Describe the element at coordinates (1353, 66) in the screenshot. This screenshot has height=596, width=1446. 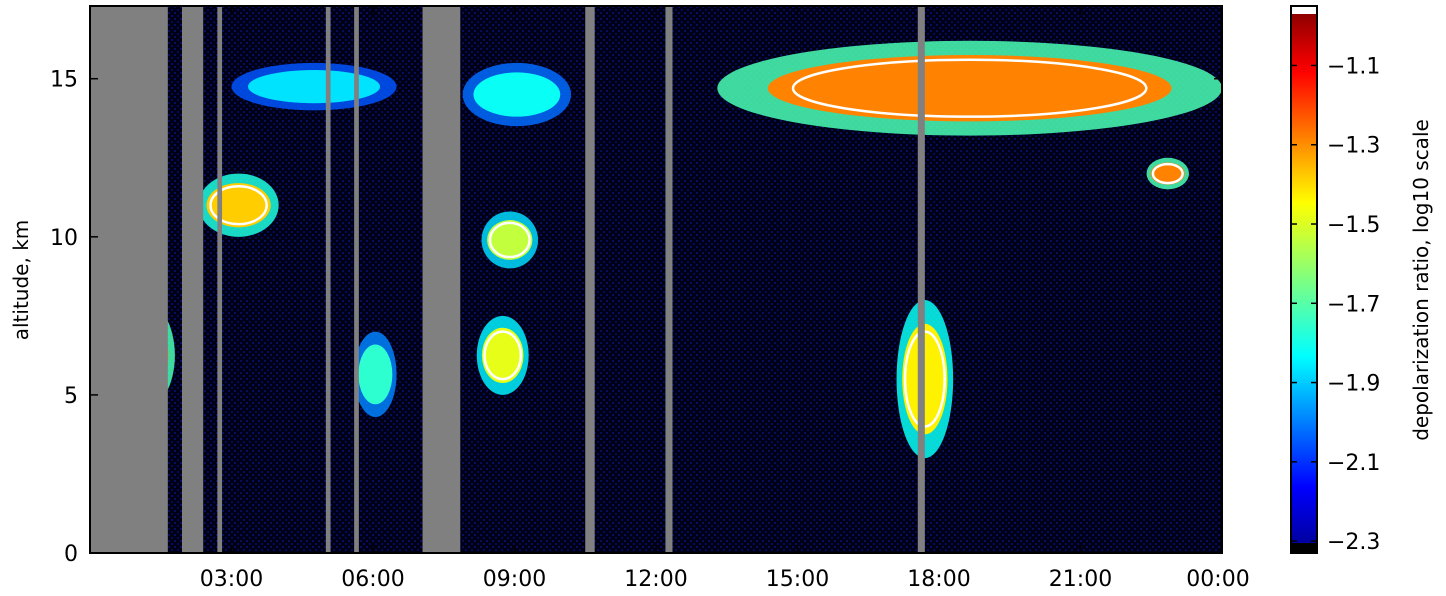
I see `colorbar-tick-label: −1.1` at that location.